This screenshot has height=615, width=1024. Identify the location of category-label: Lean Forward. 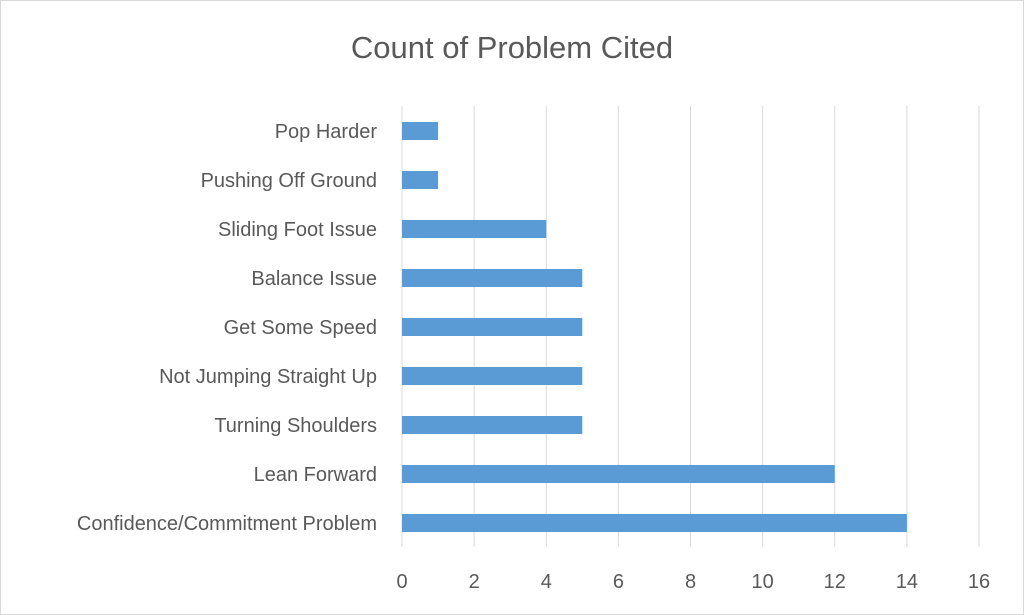
(315, 475).